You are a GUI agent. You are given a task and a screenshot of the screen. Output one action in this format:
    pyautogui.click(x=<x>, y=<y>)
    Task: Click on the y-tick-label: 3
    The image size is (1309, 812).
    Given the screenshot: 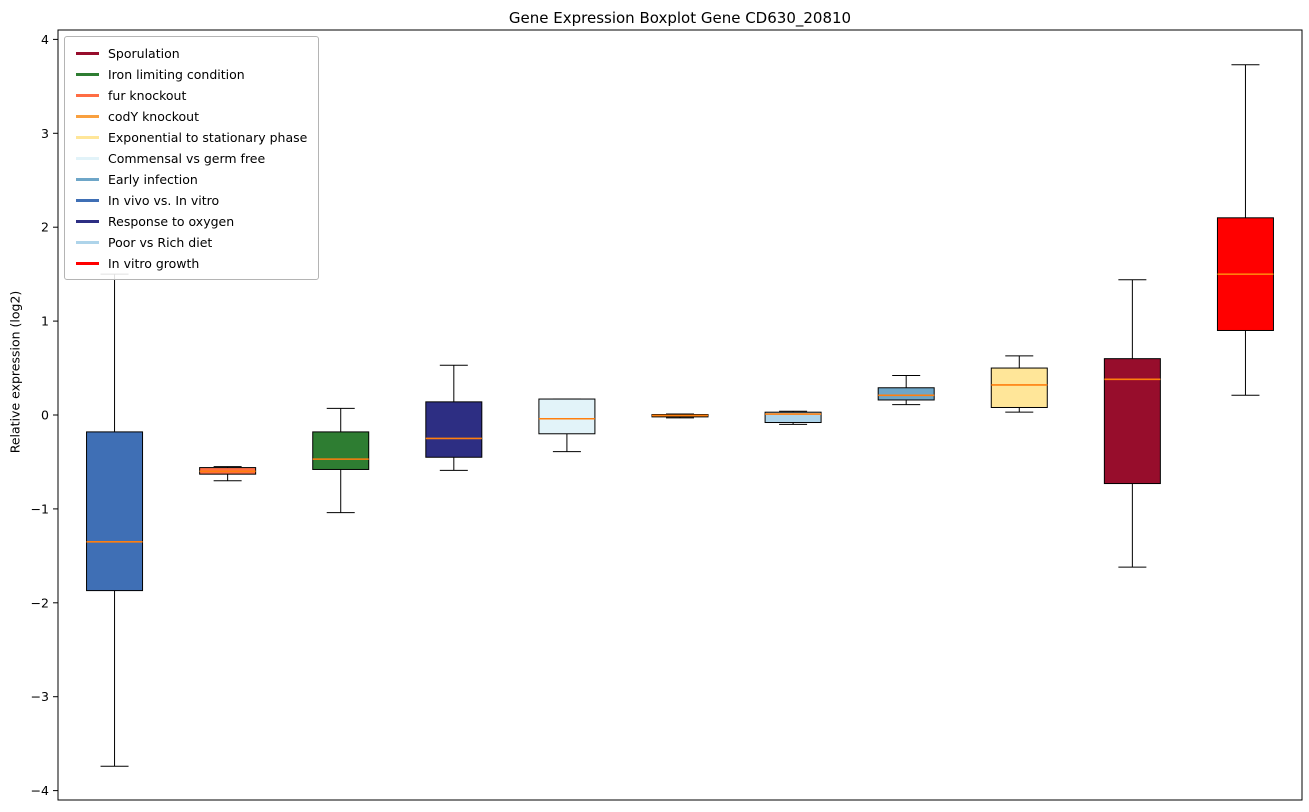 What is the action you would take?
    pyautogui.click(x=45, y=133)
    